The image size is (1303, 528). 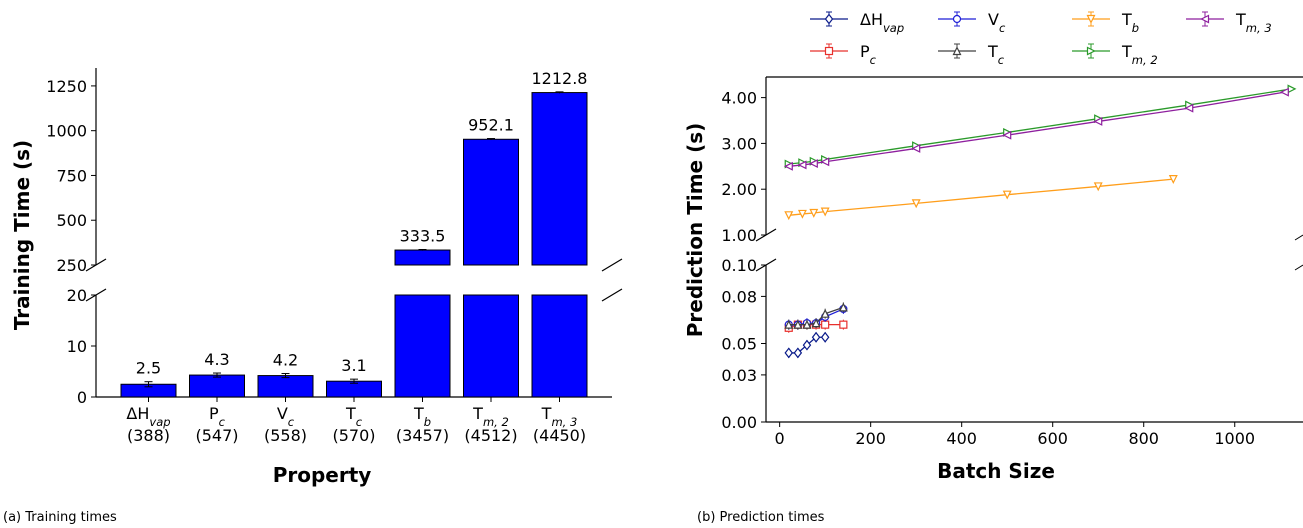 I want to click on a-data-label: 1212.8, so click(x=560, y=78).